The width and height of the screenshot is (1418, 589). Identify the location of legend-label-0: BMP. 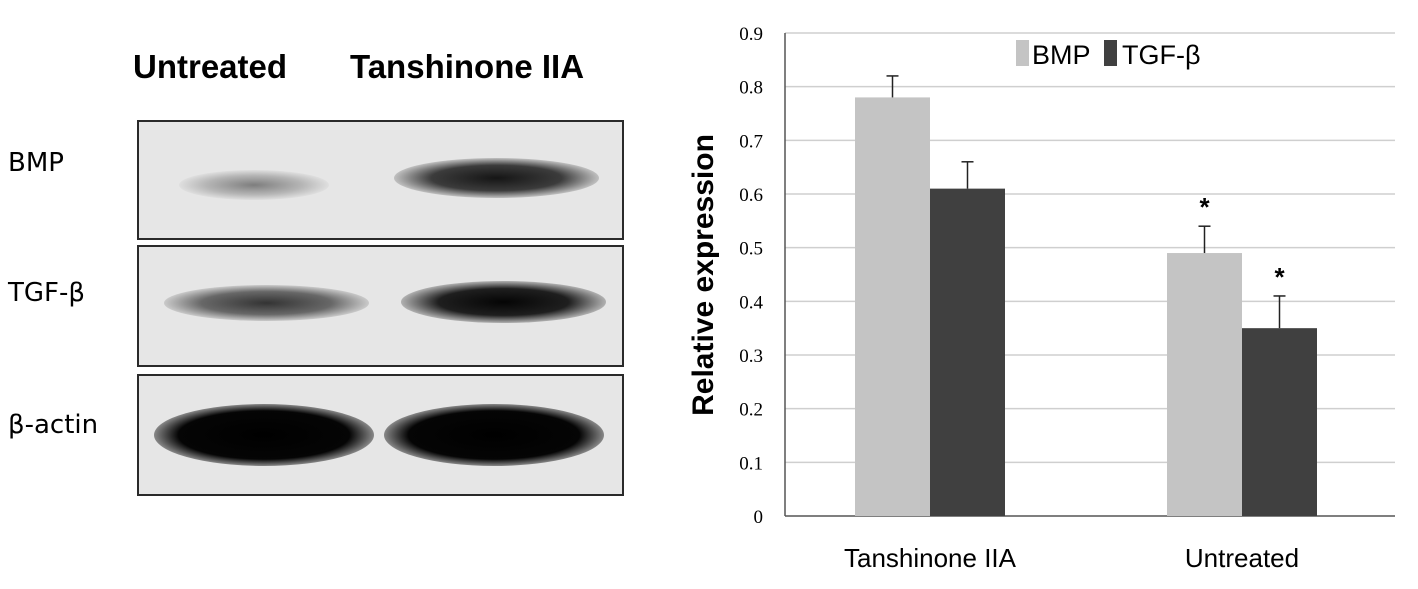
(1061, 55).